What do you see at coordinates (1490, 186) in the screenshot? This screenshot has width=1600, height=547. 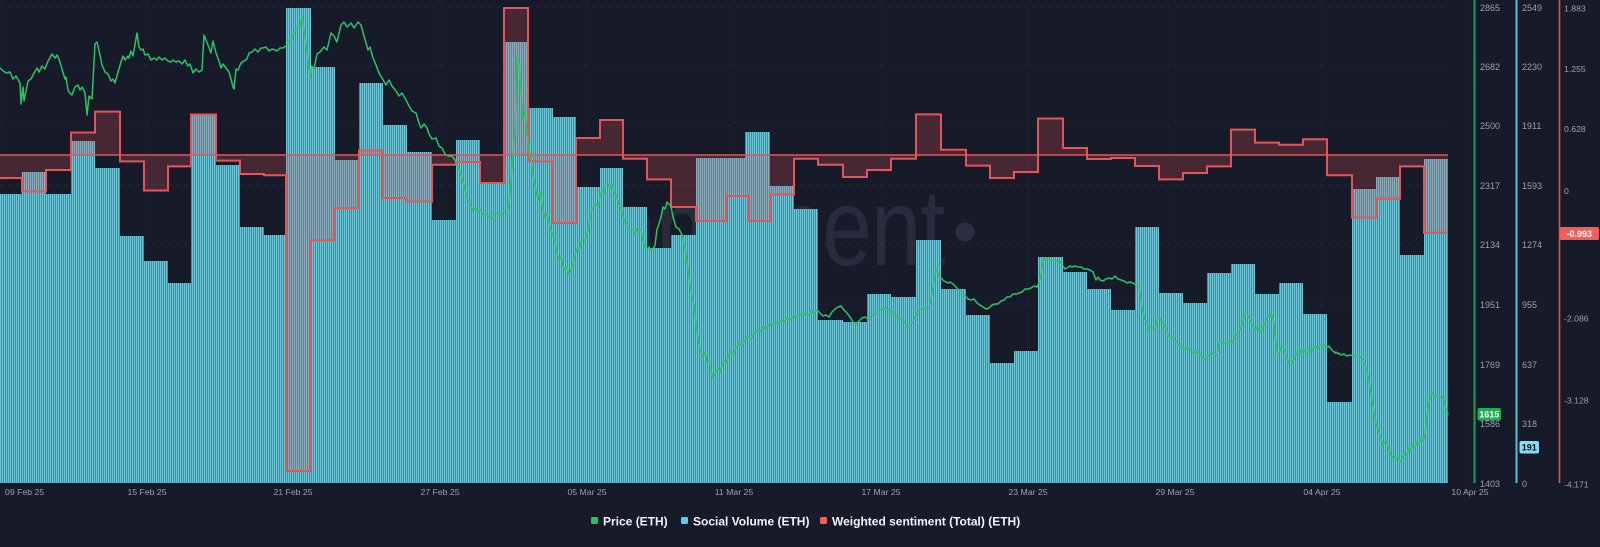 I see `svg-text: 2317` at bounding box center [1490, 186].